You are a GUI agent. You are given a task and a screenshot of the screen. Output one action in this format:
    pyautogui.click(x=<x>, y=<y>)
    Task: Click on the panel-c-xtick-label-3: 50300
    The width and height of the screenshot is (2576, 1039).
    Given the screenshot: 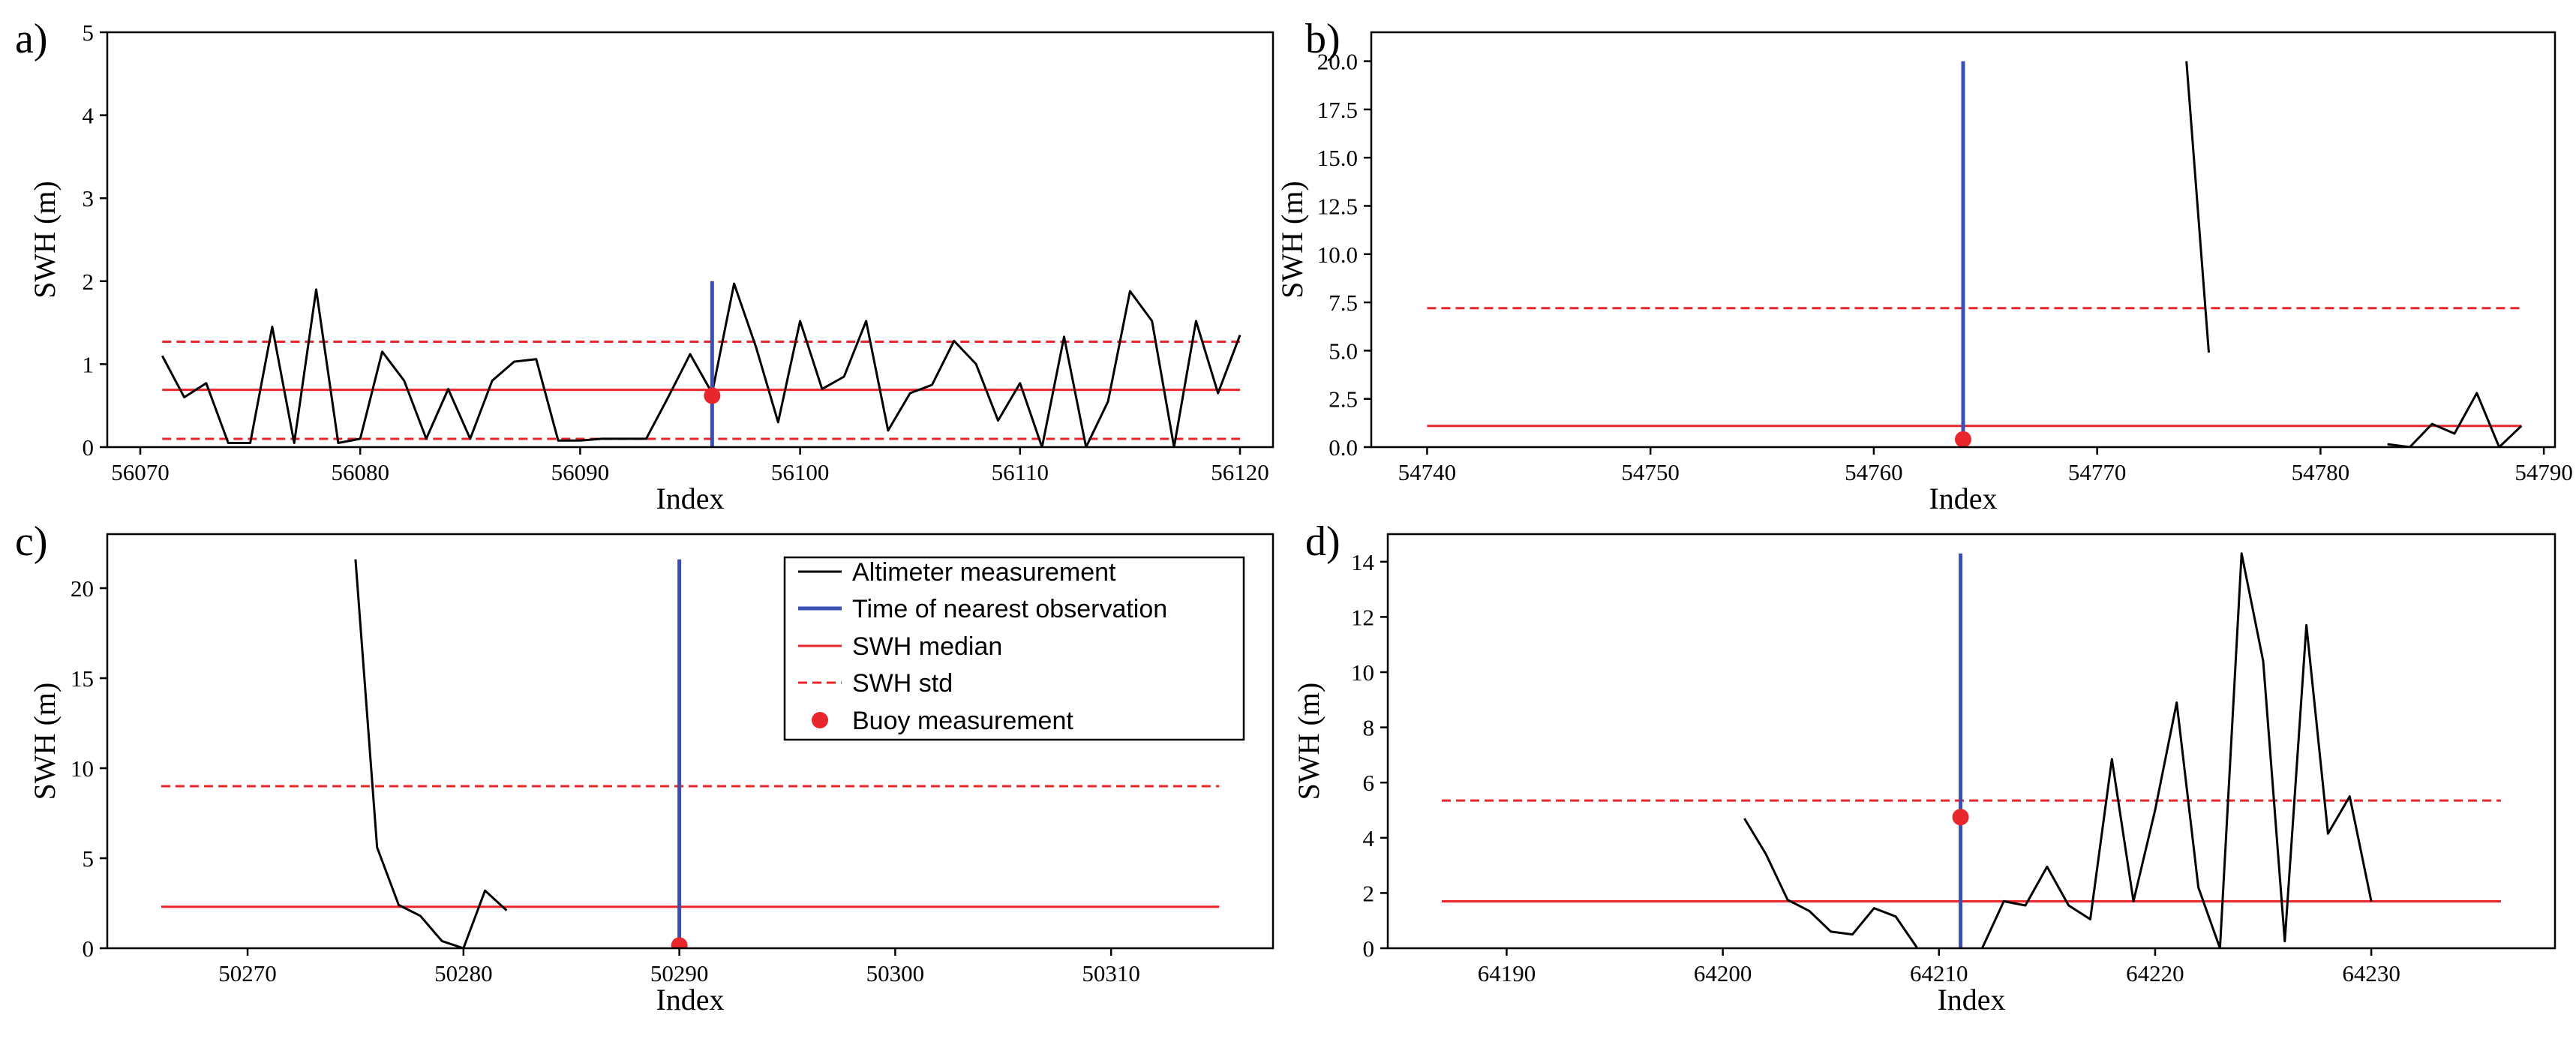 What is the action you would take?
    pyautogui.click(x=895, y=973)
    